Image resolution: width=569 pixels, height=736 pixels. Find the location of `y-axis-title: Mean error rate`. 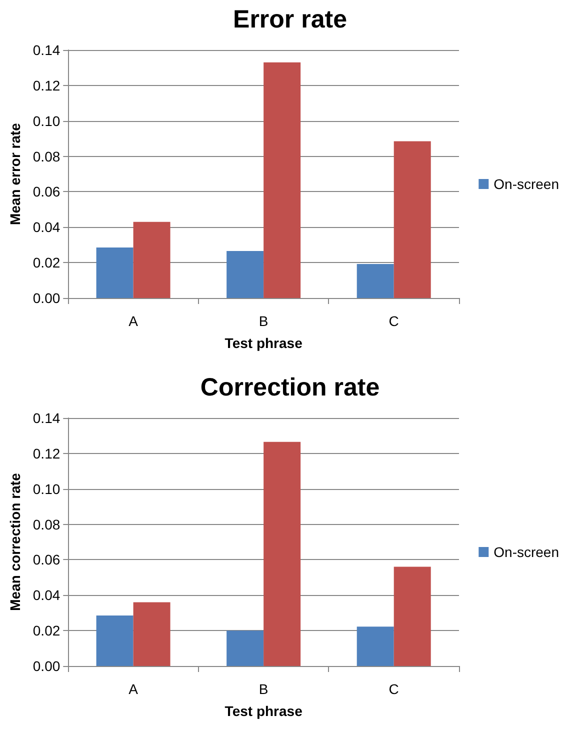

y-axis-title: Mean error rate is located at coordinates (15, 173).